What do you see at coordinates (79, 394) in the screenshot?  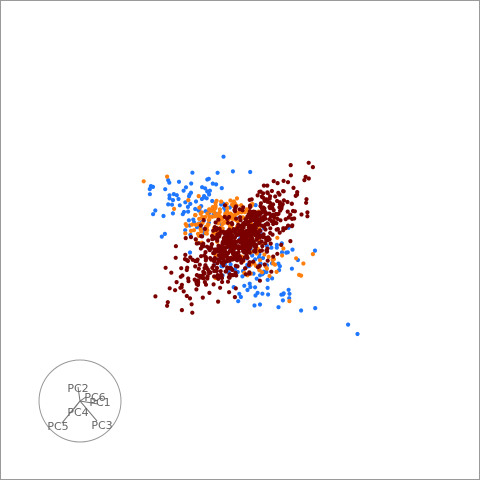 I see `axis-line-pc2` at bounding box center [79, 394].